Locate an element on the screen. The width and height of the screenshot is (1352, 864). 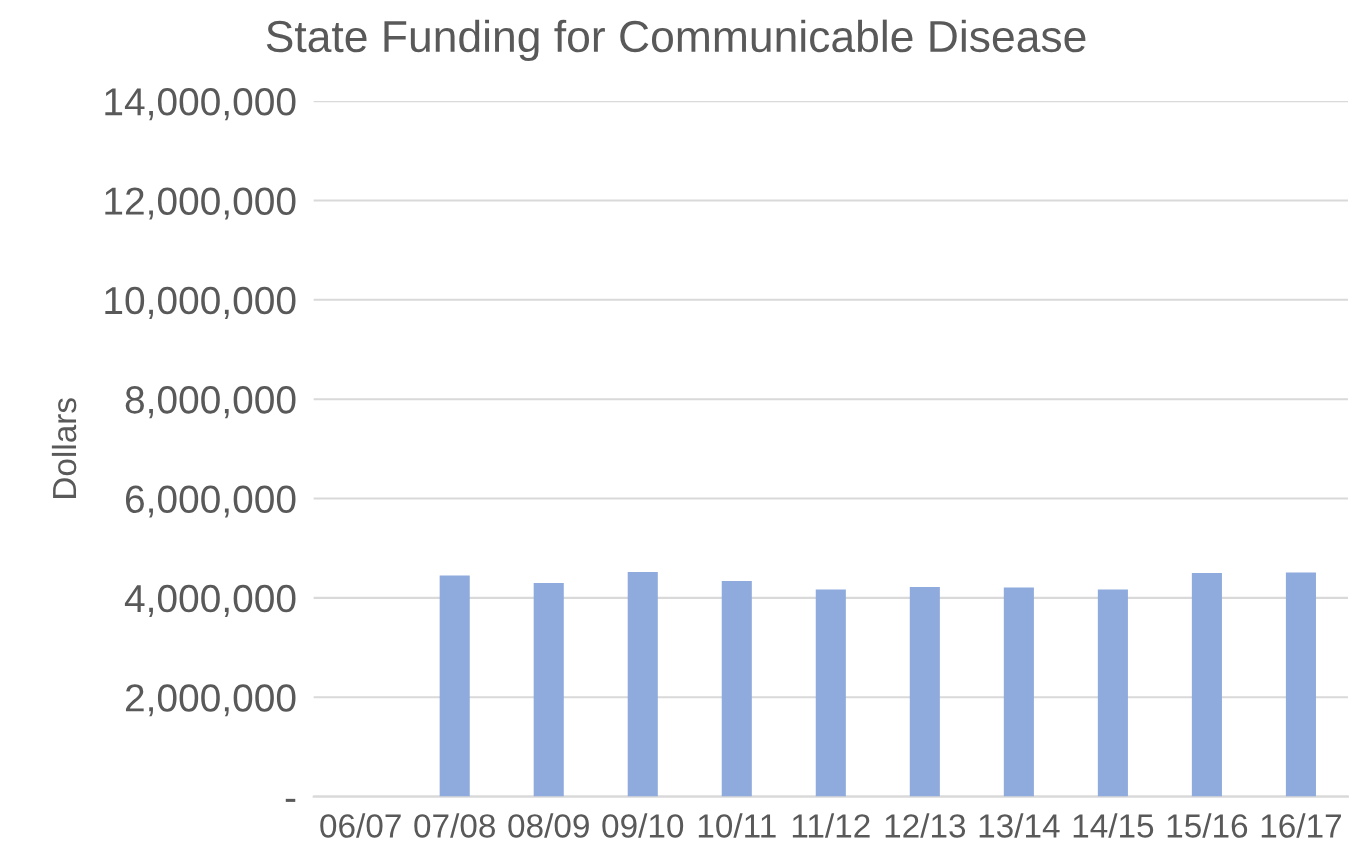
y-tick-label: 6,000,000 is located at coordinates (210, 501).